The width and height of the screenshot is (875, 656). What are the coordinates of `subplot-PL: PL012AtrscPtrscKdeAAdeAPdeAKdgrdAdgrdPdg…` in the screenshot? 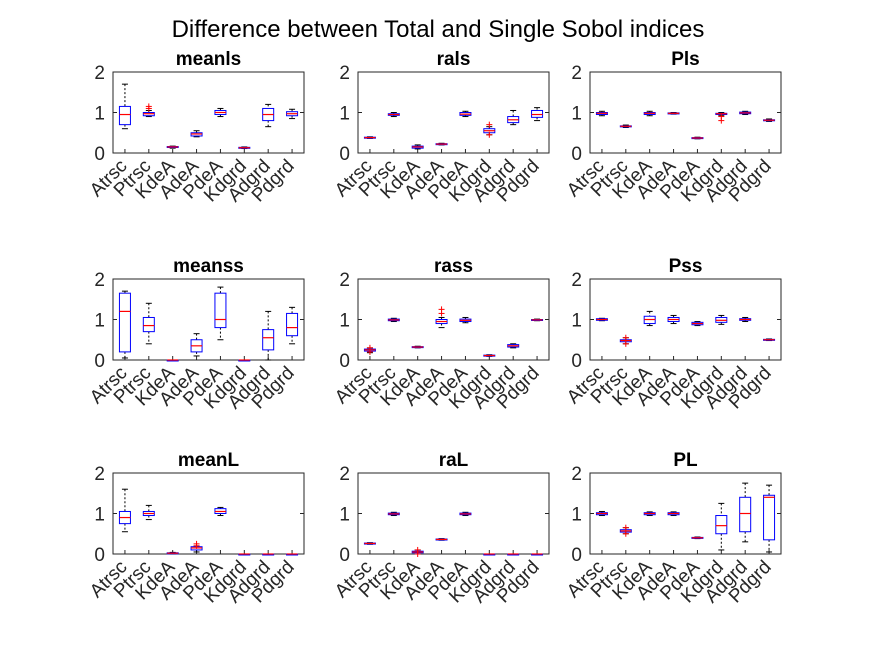 It's located at (672, 528).